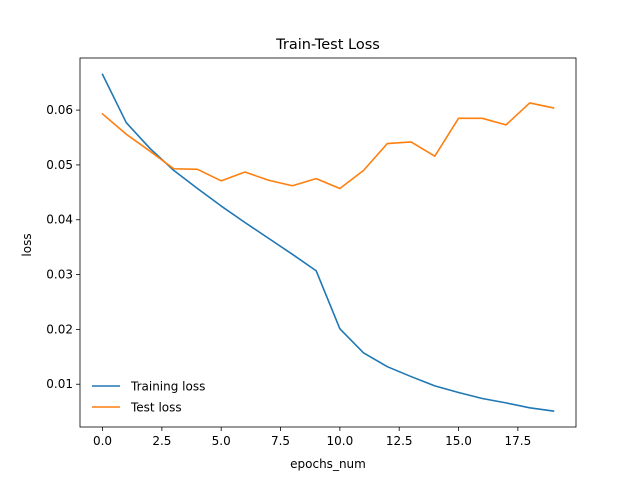 Image resolution: width=640 pixels, height=485 pixels. Describe the element at coordinates (161, 441) in the screenshot. I see `x-tick-label: 2.5` at that location.